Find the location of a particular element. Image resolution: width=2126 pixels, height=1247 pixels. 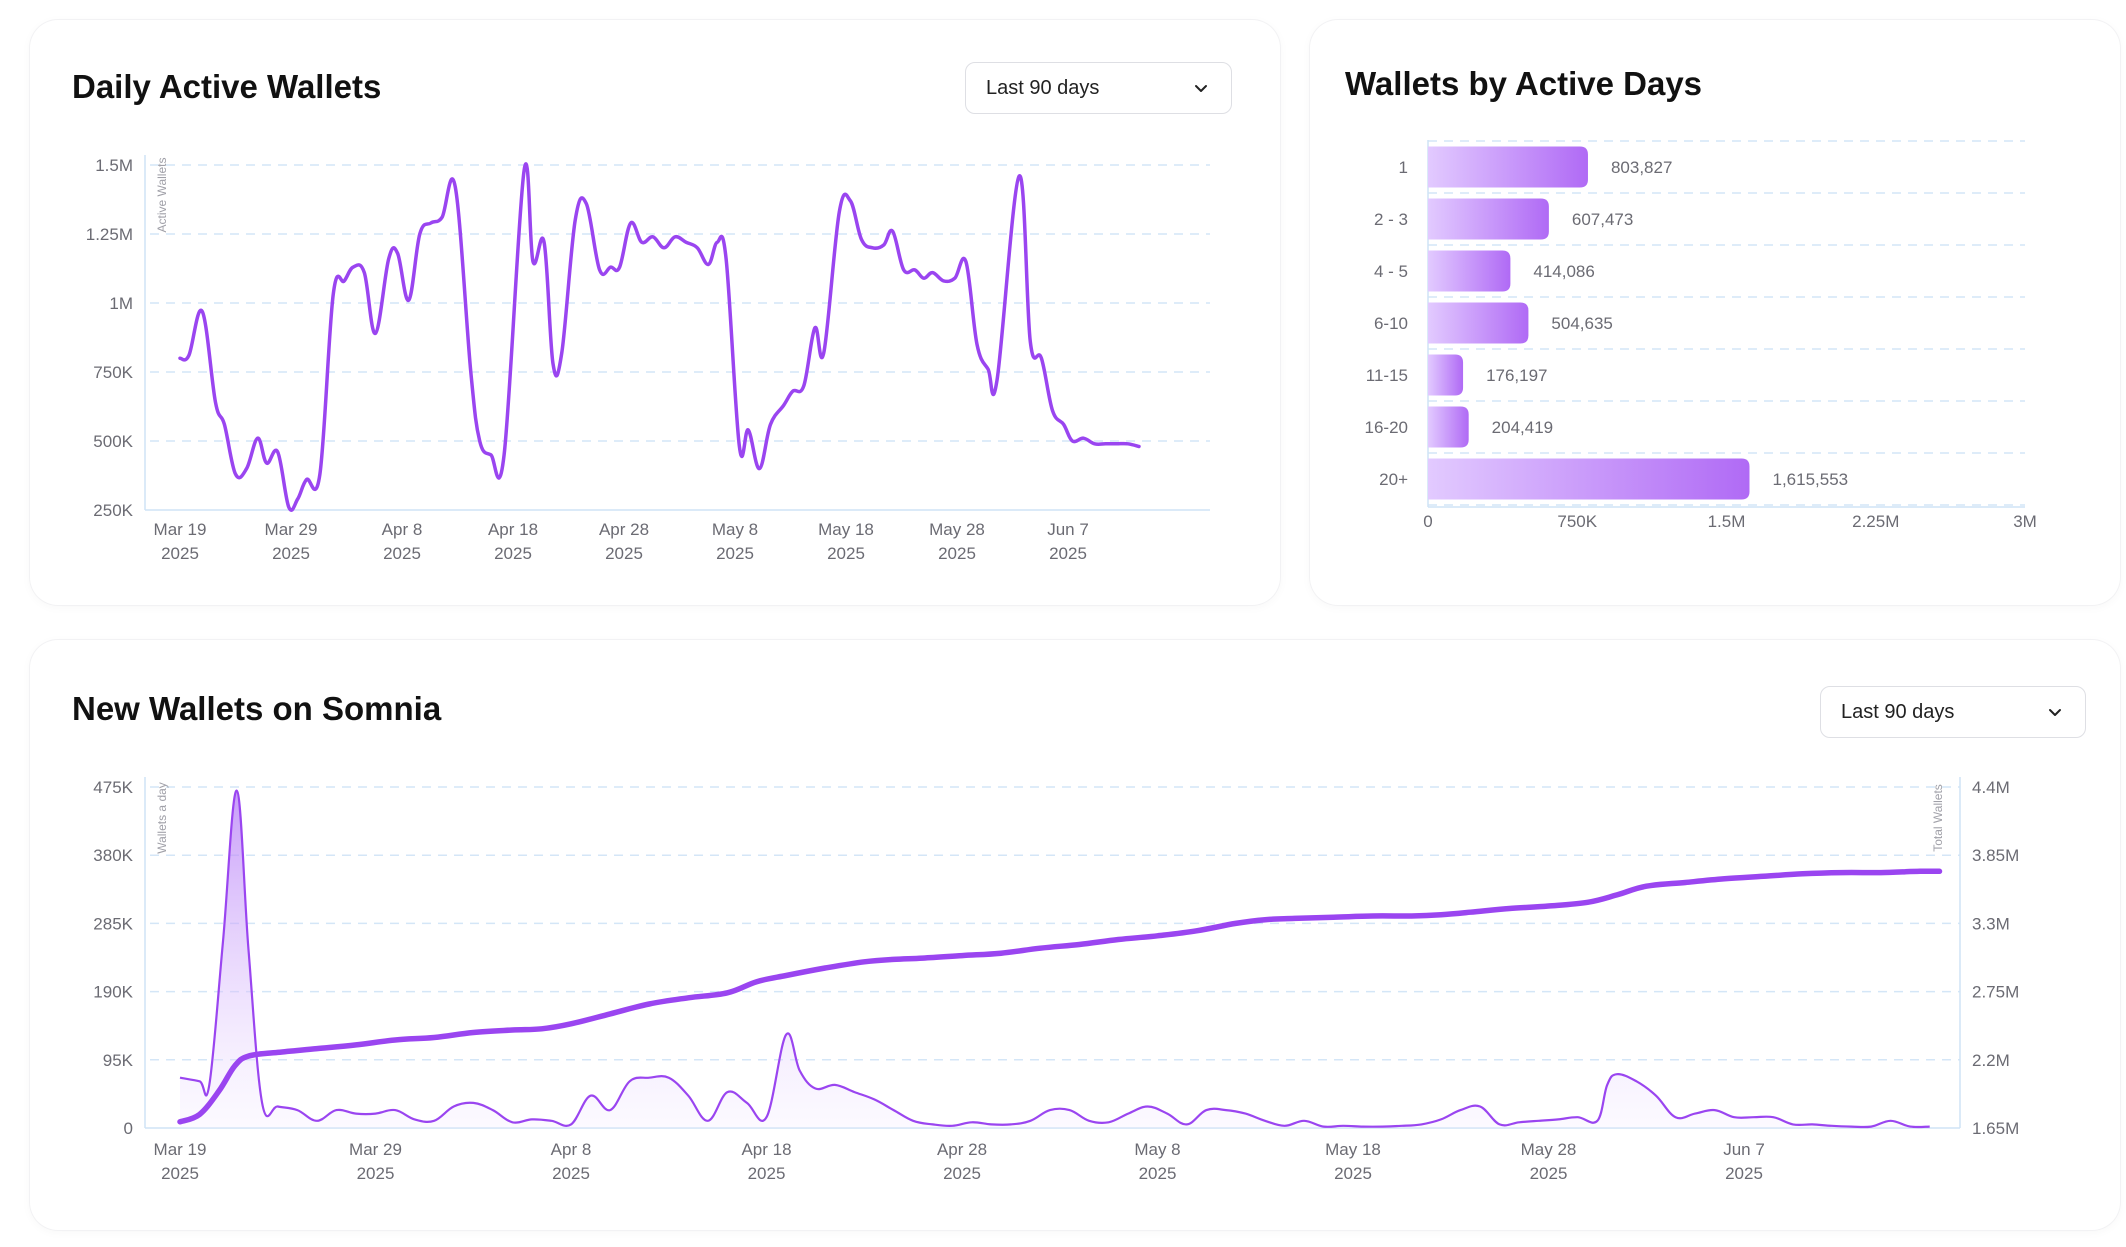

y-tick-label: 285K is located at coordinates (113, 923).